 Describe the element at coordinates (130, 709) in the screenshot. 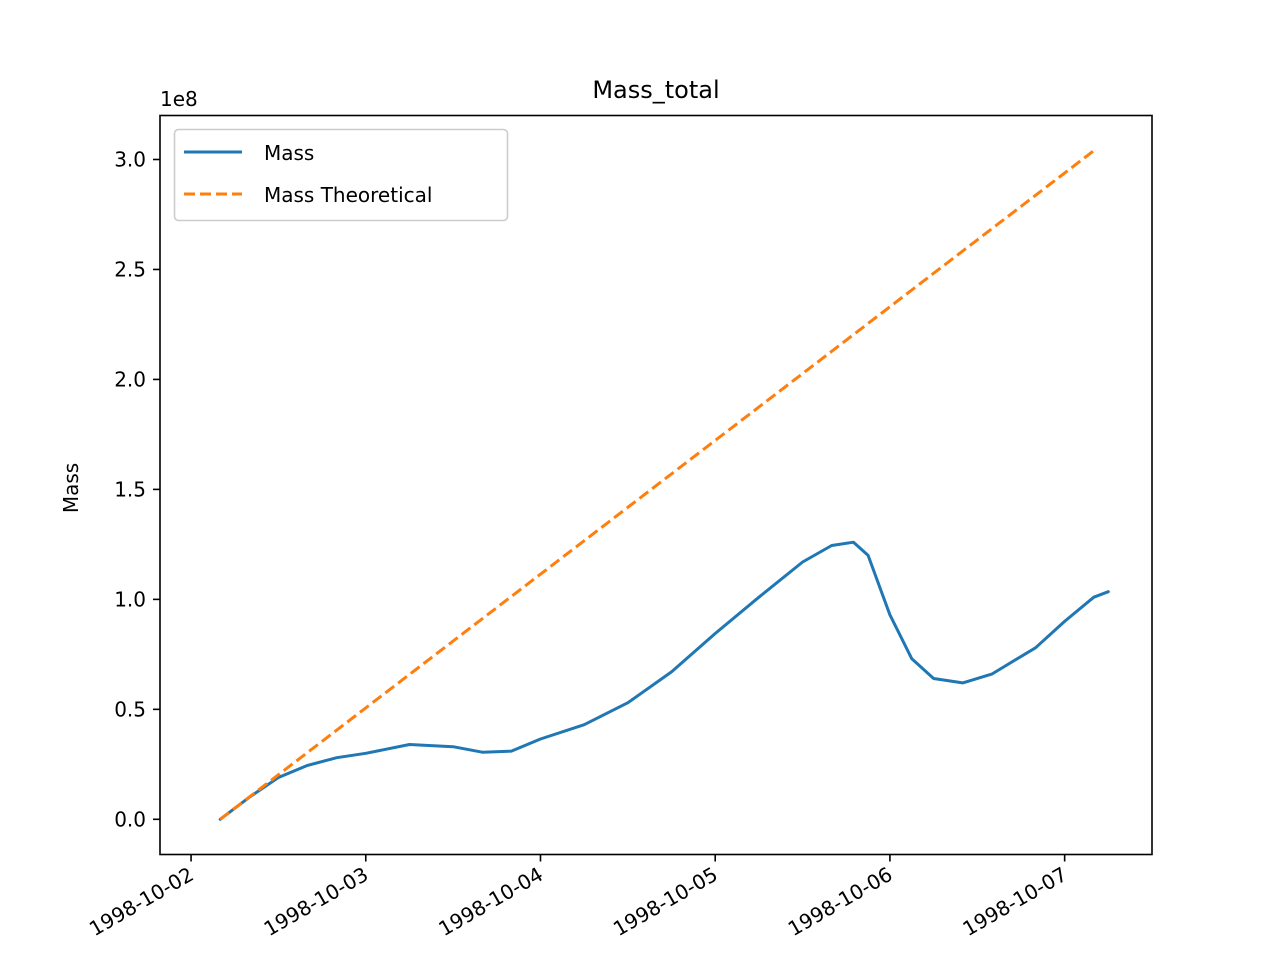

I see `y-tick-label: 0.5` at that location.